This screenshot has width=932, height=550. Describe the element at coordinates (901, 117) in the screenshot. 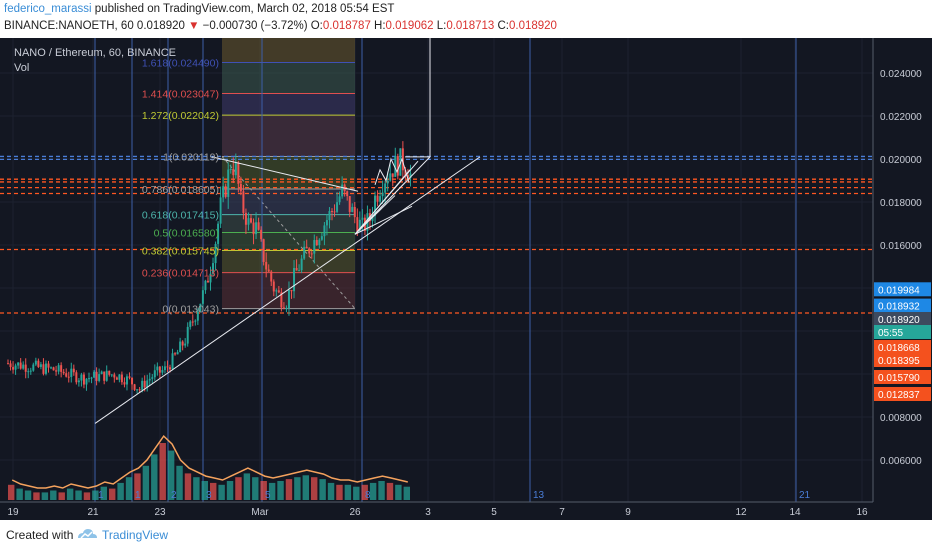

I see `price-tick-label: 0.022000` at that location.